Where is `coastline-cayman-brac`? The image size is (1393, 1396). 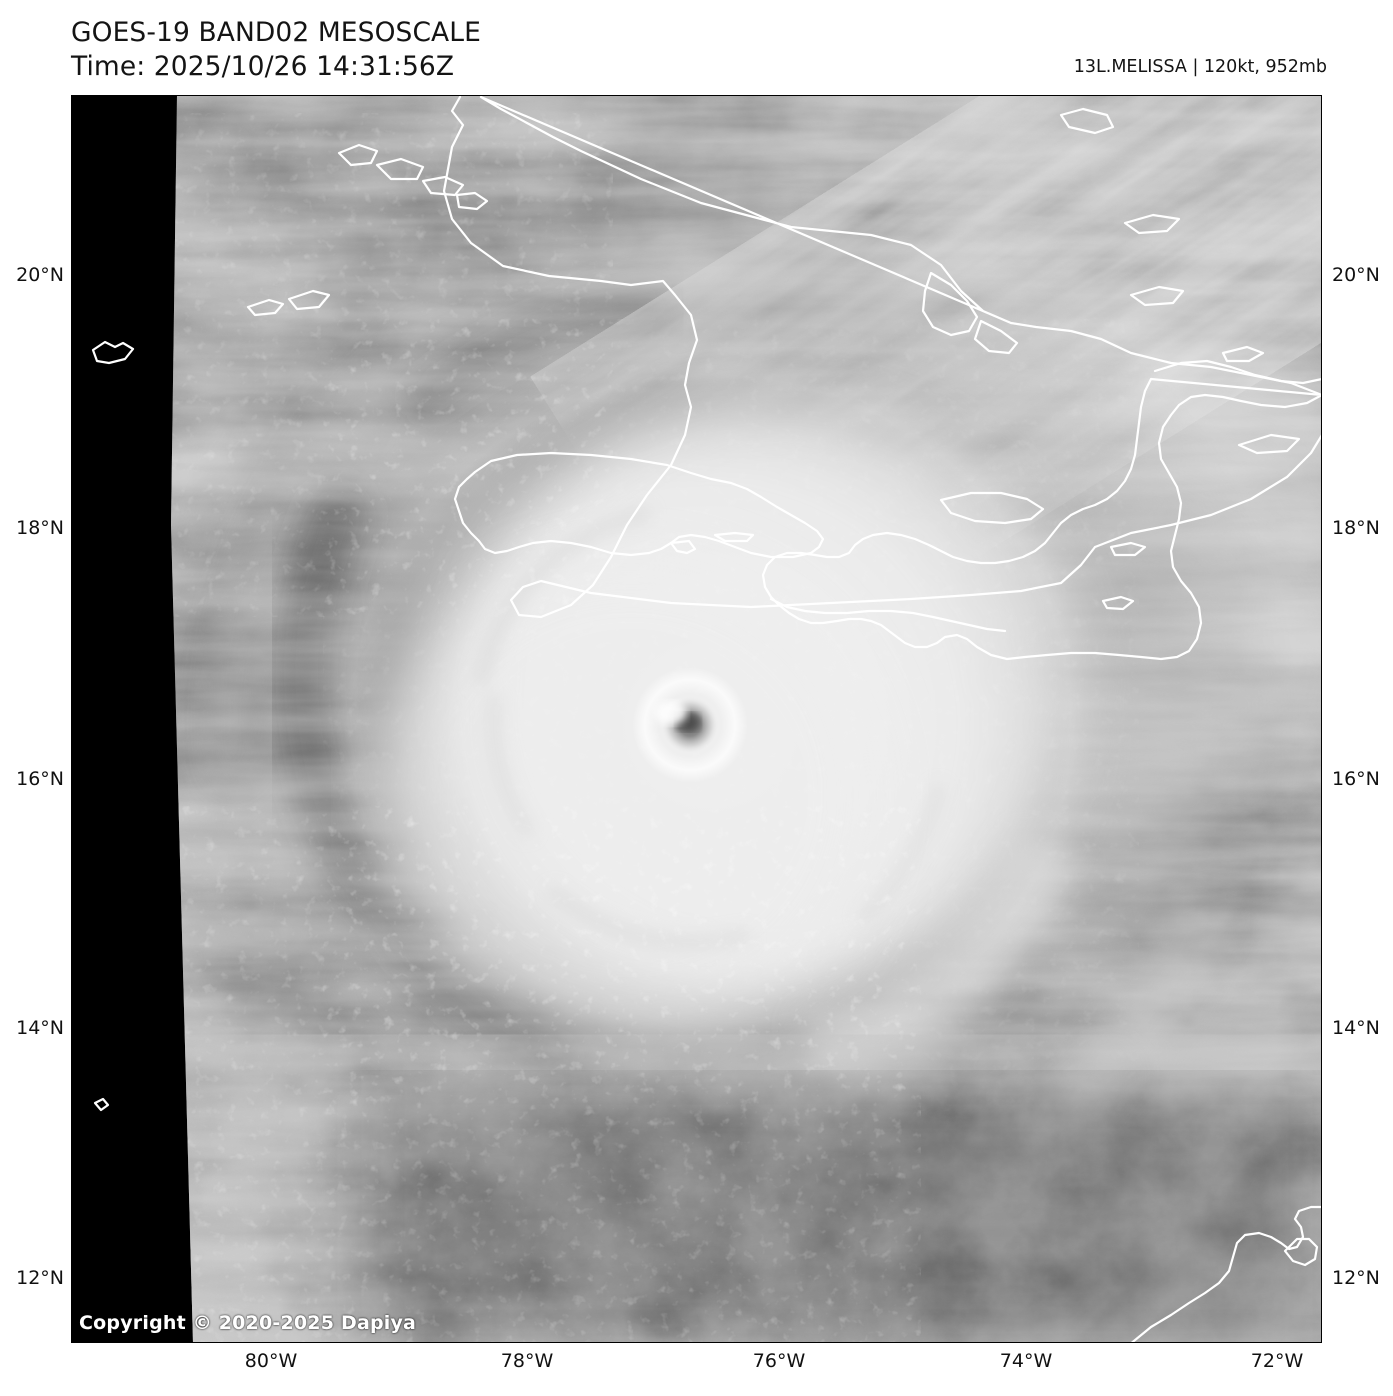 coastline-cayman-brac is located at coordinates (309, 300).